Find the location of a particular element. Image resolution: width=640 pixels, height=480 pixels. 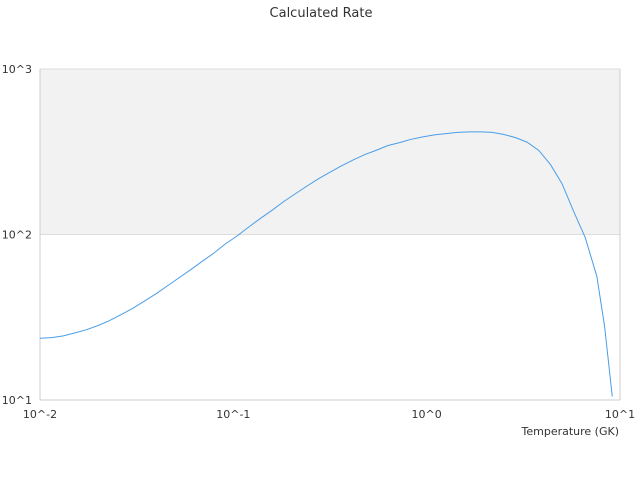

y-tick-label: 10^2 is located at coordinates (17, 235).